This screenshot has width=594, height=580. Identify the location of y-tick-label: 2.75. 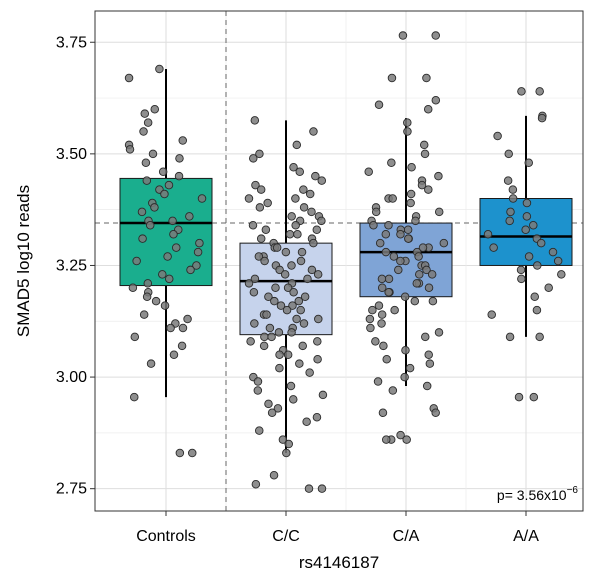
(71, 489).